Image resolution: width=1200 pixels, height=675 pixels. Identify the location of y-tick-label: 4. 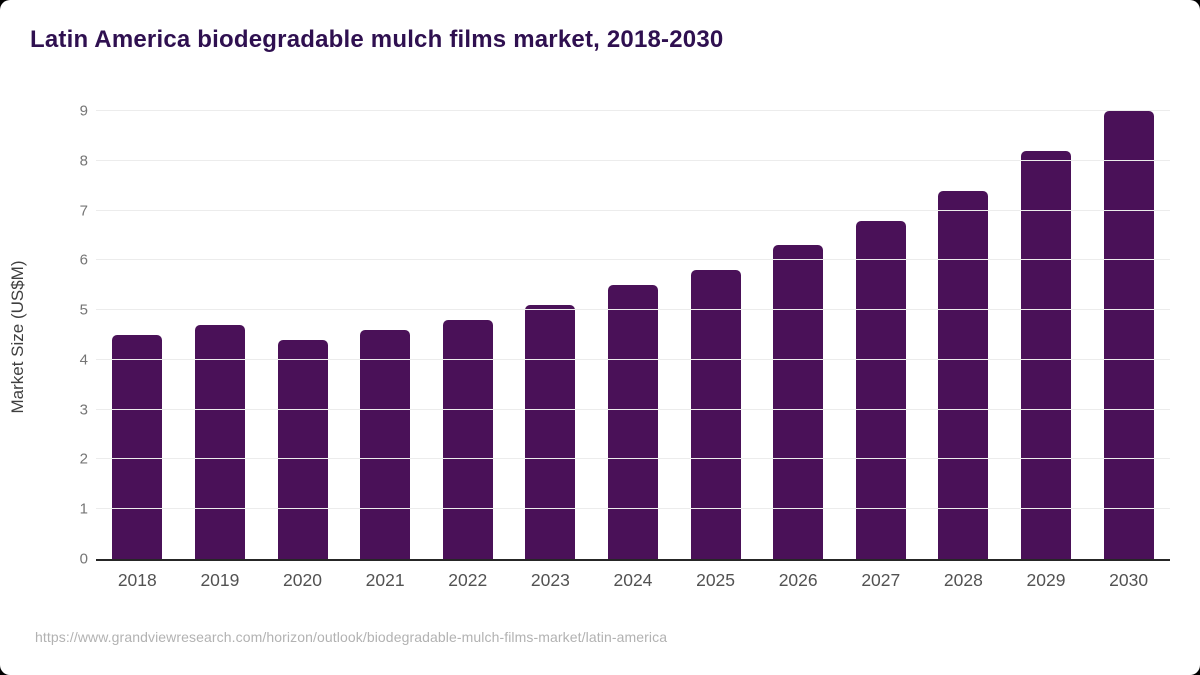
(83, 360).